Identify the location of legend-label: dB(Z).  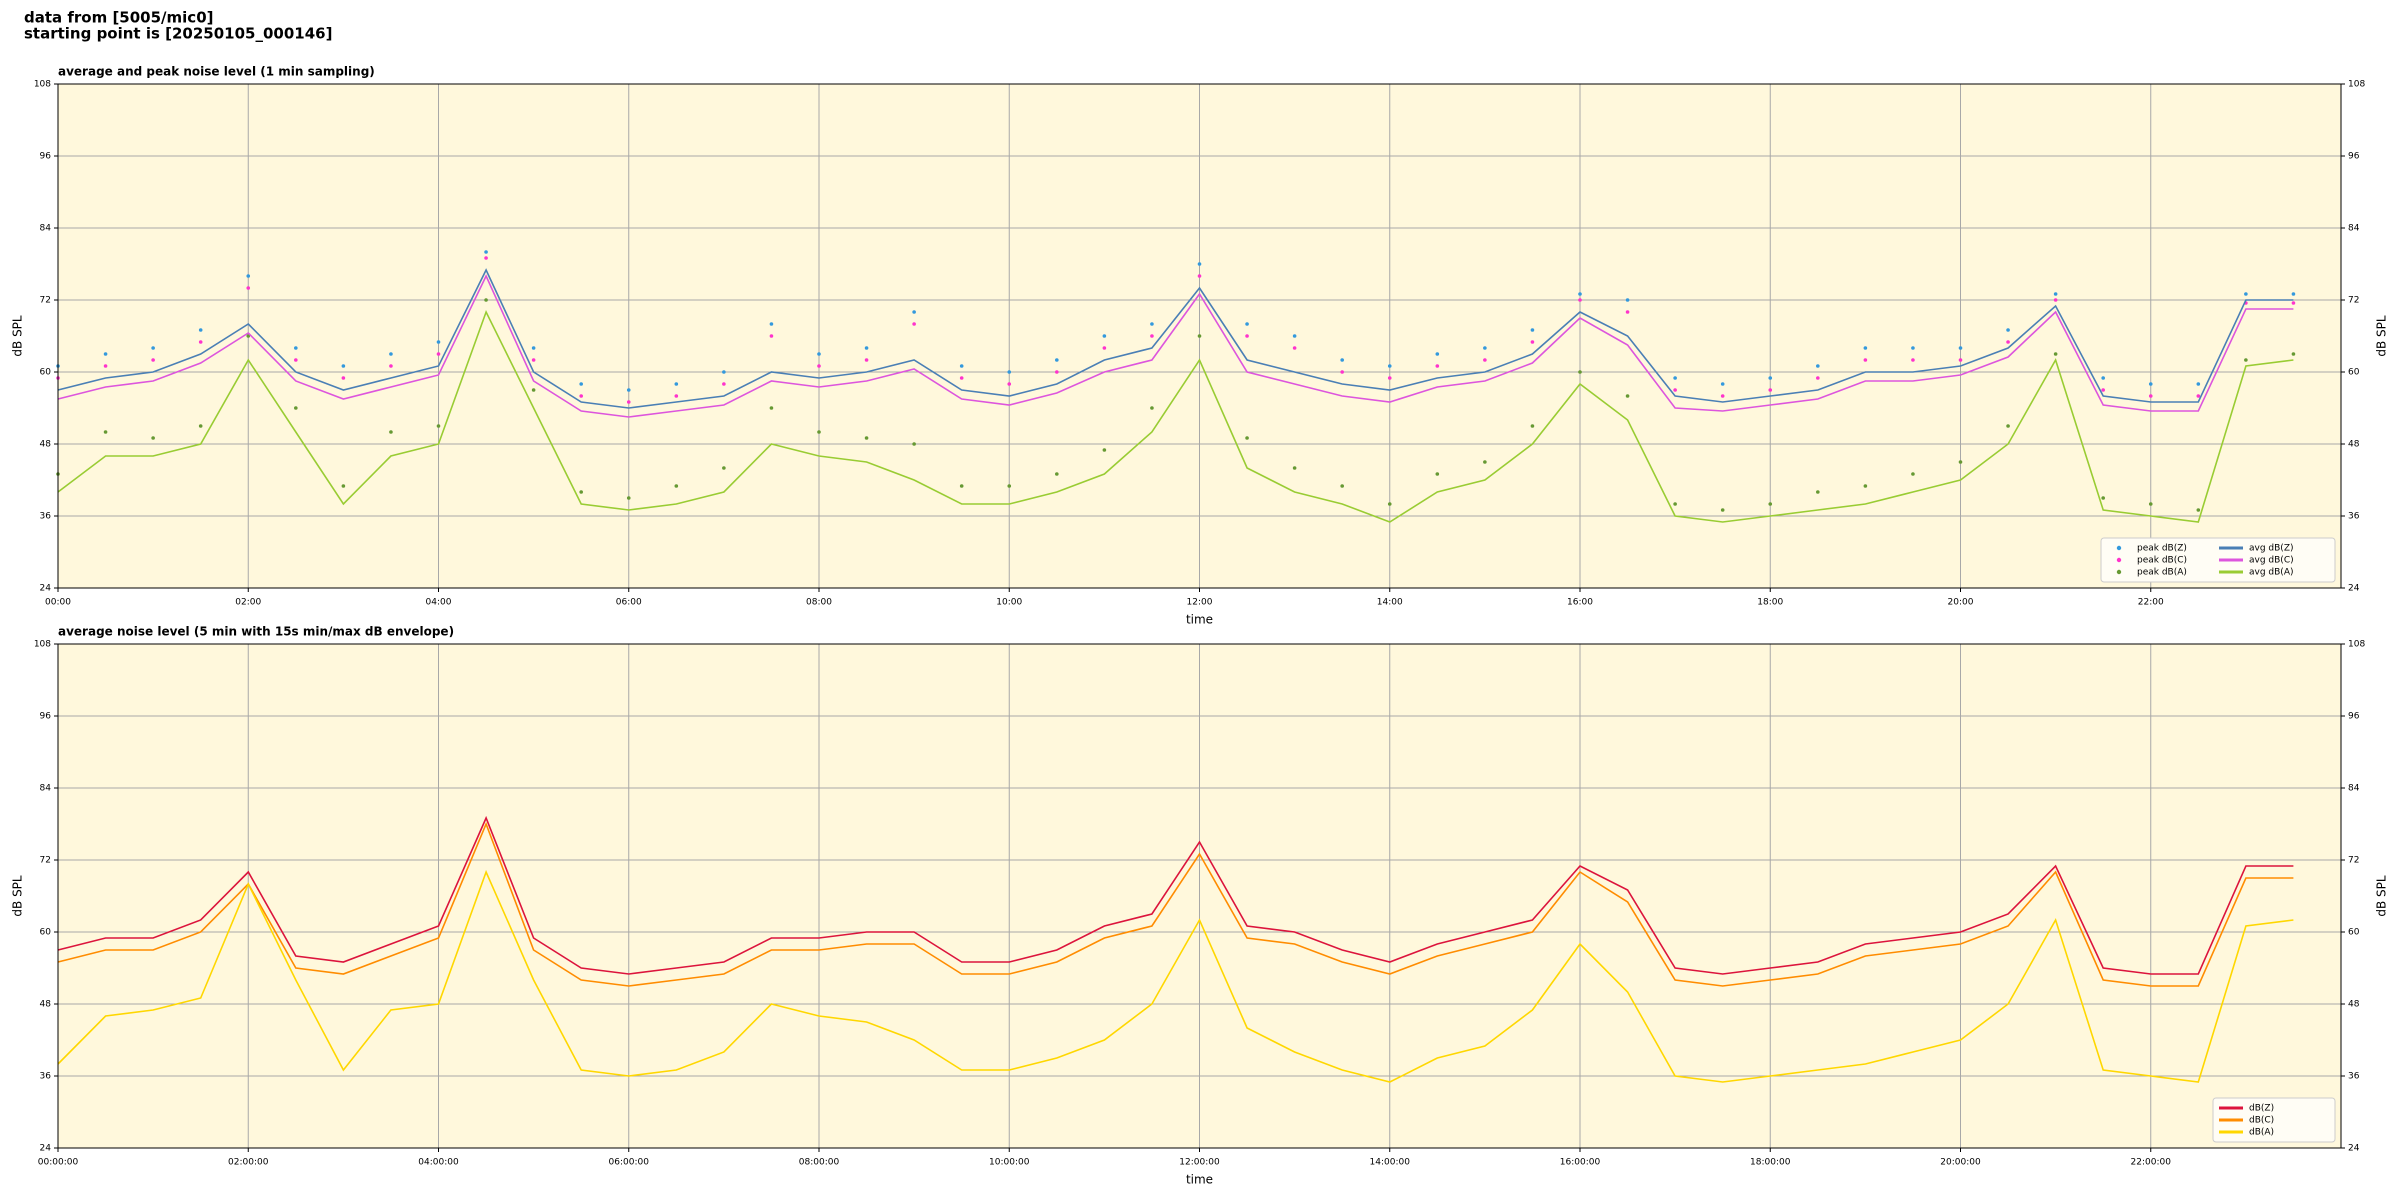
(2261, 1109).